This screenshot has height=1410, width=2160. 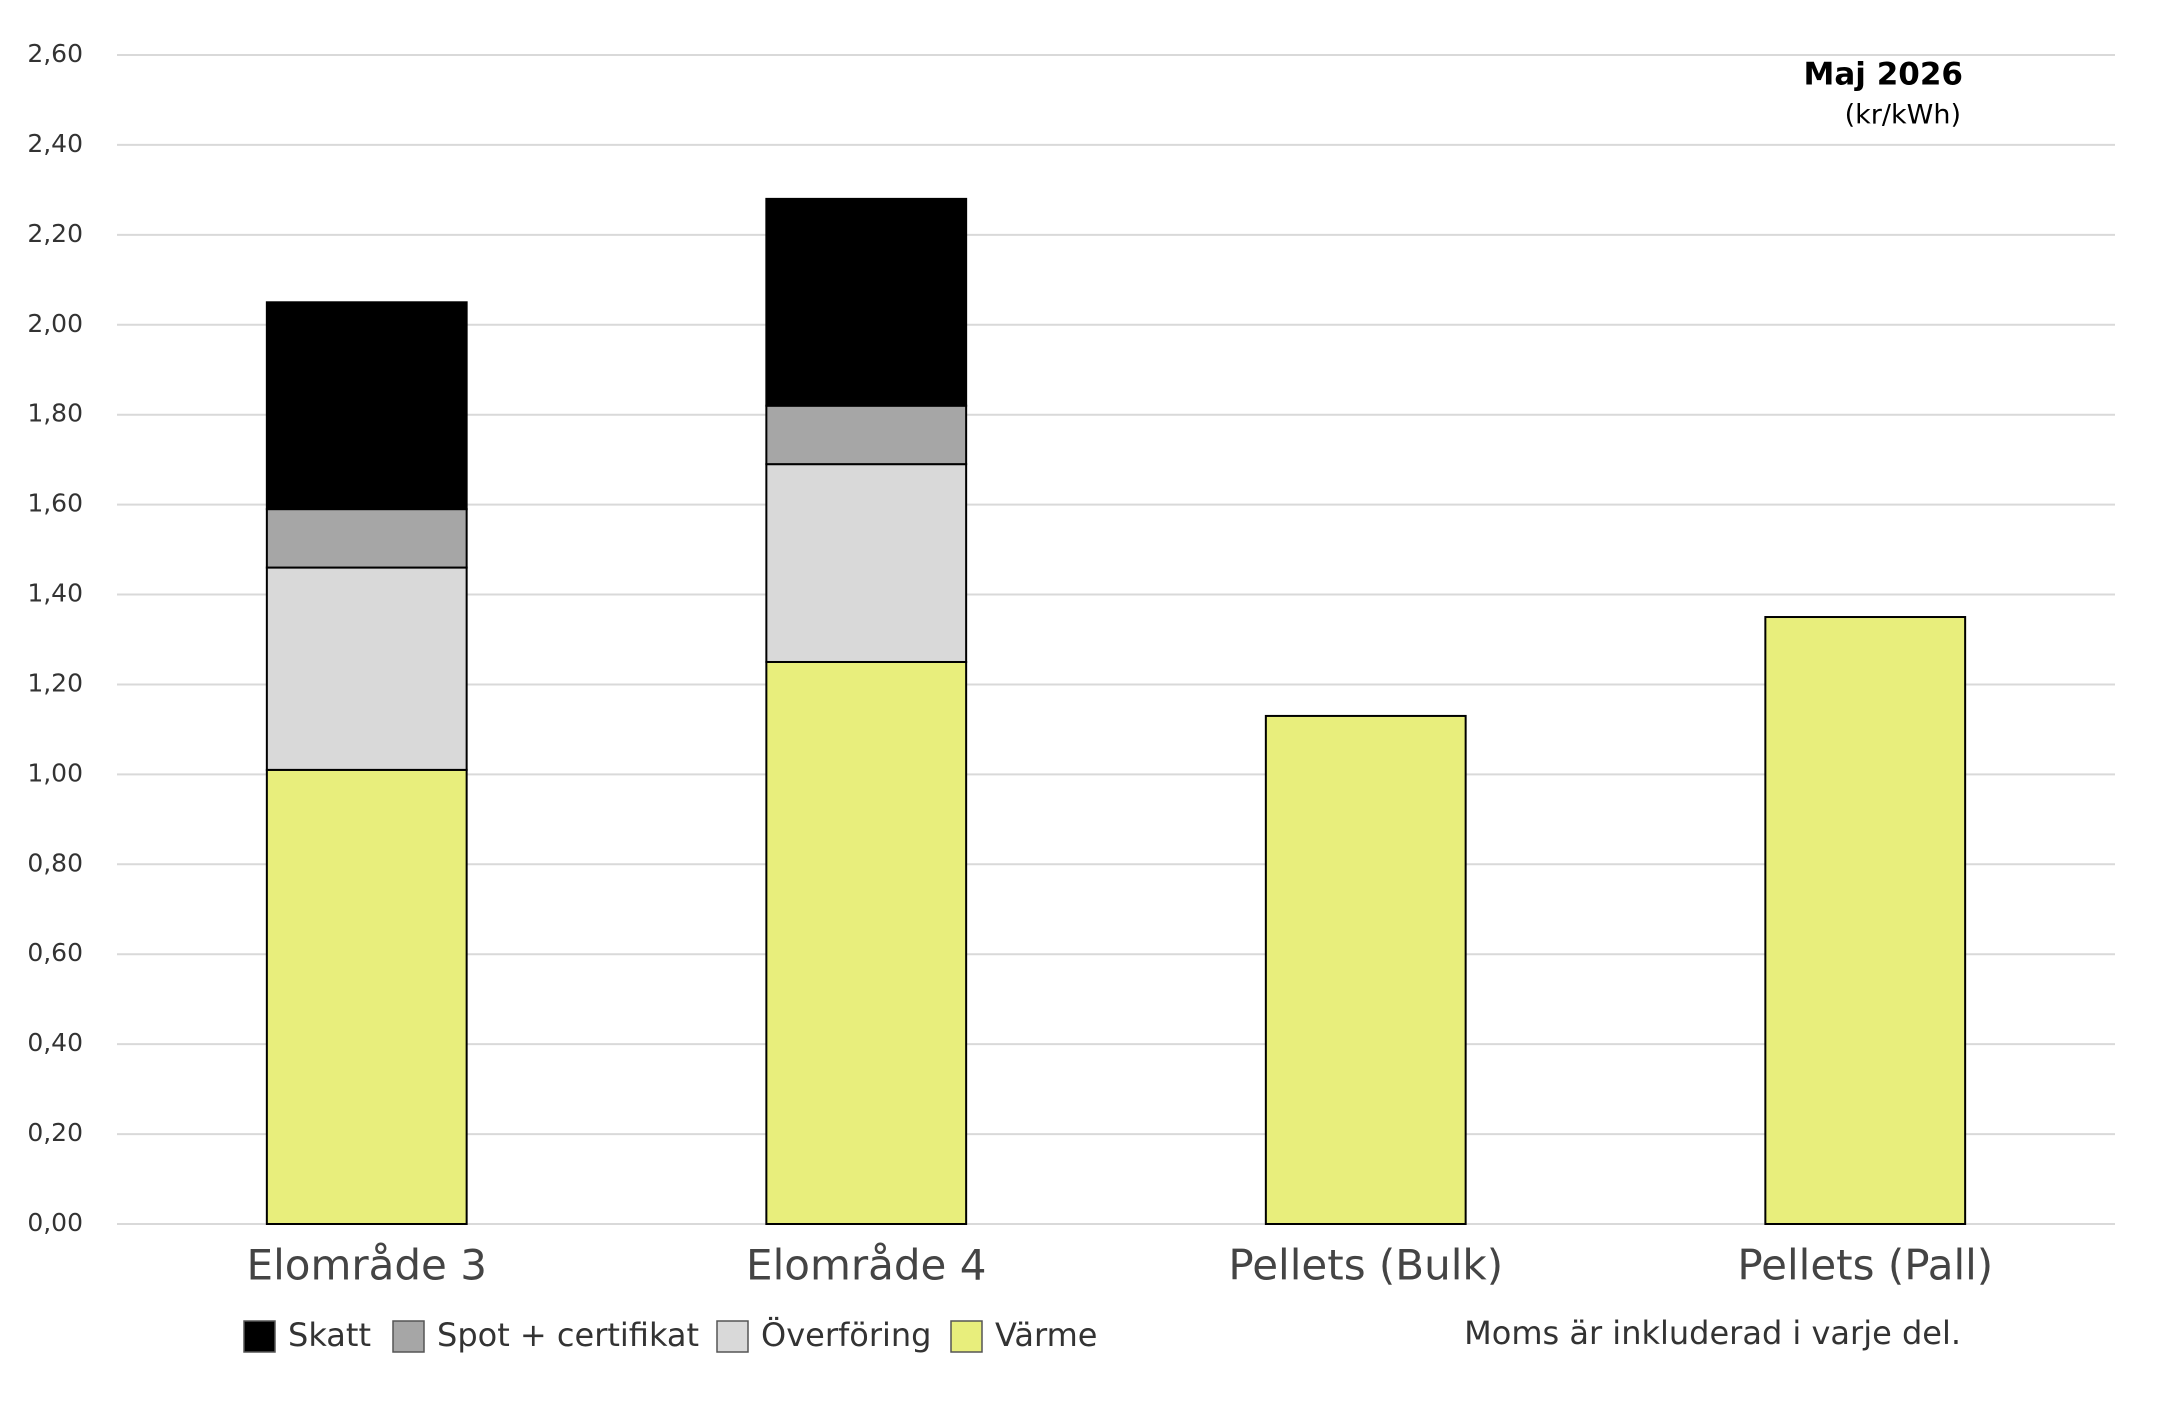 What do you see at coordinates (568, 1335) in the screenshot?
I see `legend-label: Spot + certifikat` at bounding box center [568, 1335].